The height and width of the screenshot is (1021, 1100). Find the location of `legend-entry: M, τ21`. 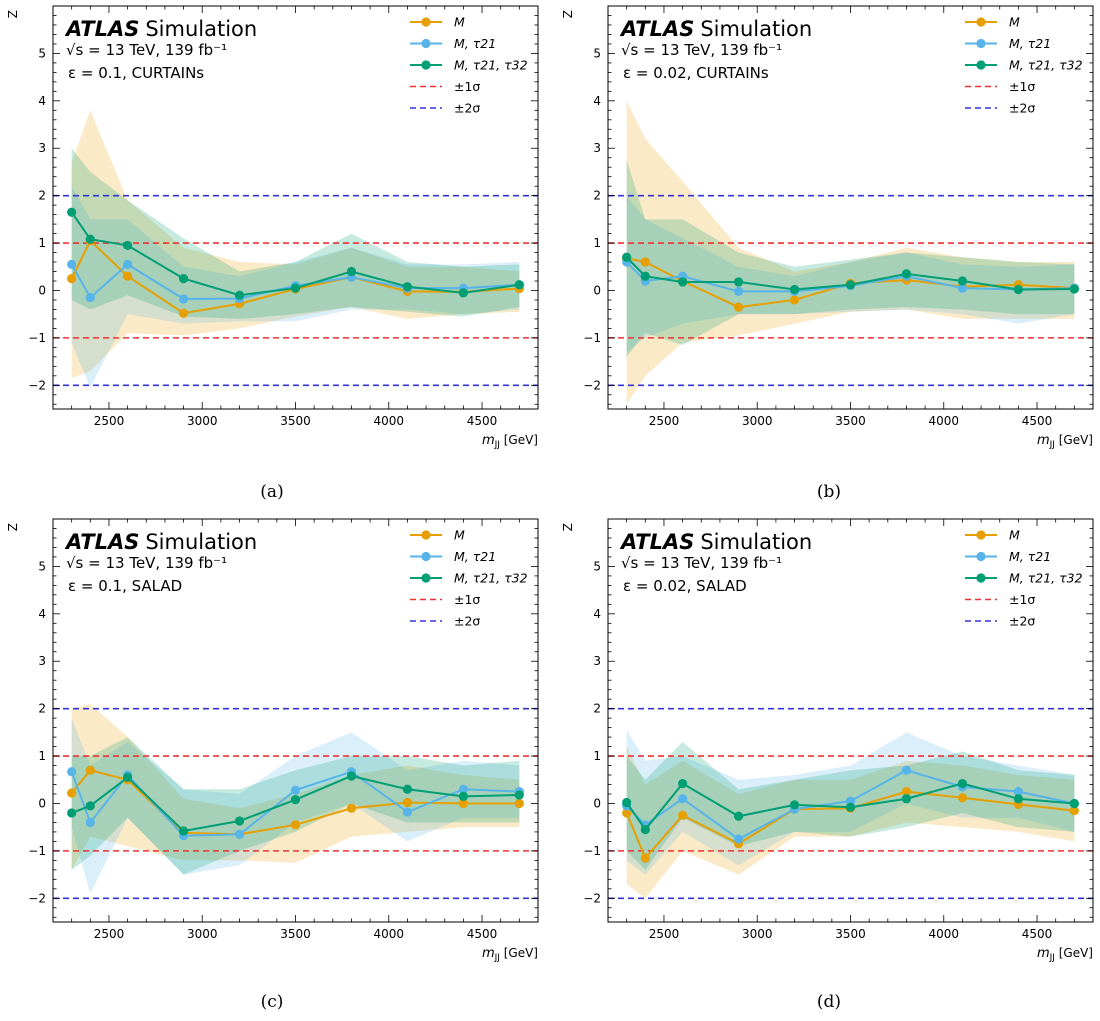

legend-entry: M, τ21 is located at coordinates (475, 556).